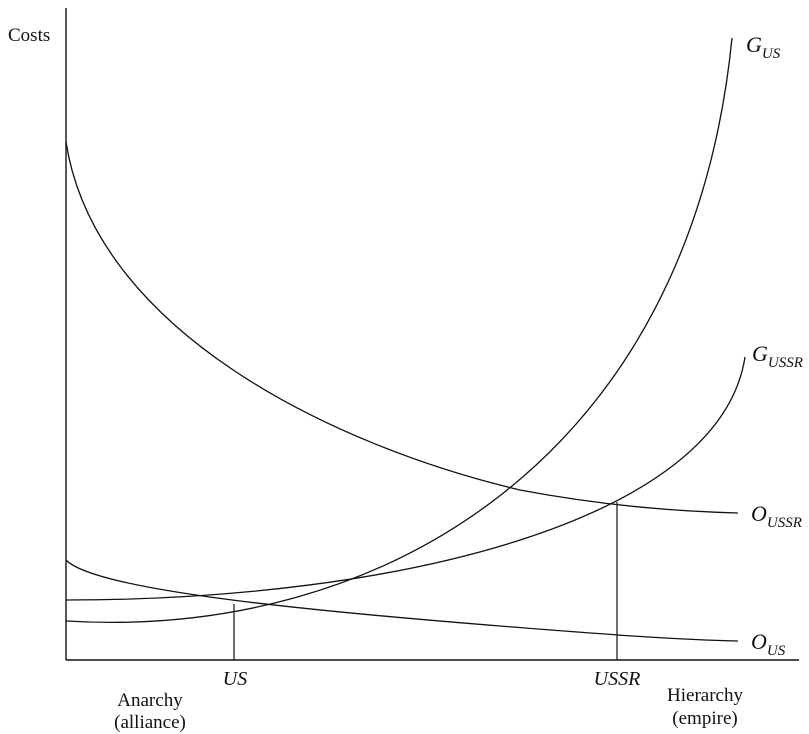 The width and height of the screenshot is (809, 734). Describe the element at coordinates (777, 356) in the screenshot. I see `g-ussr-label: GUSSR` at that location.